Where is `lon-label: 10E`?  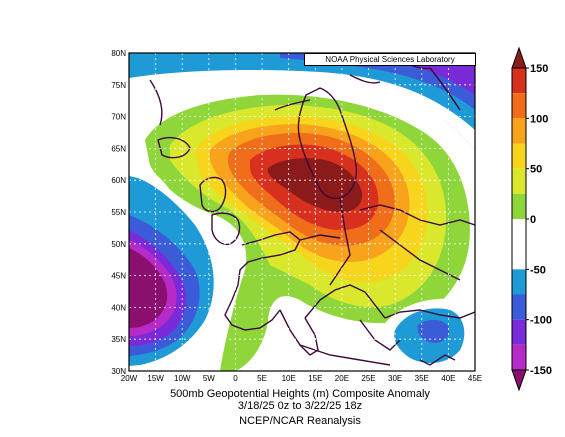
lon-label: 10E is located at coordinates (289, 378).